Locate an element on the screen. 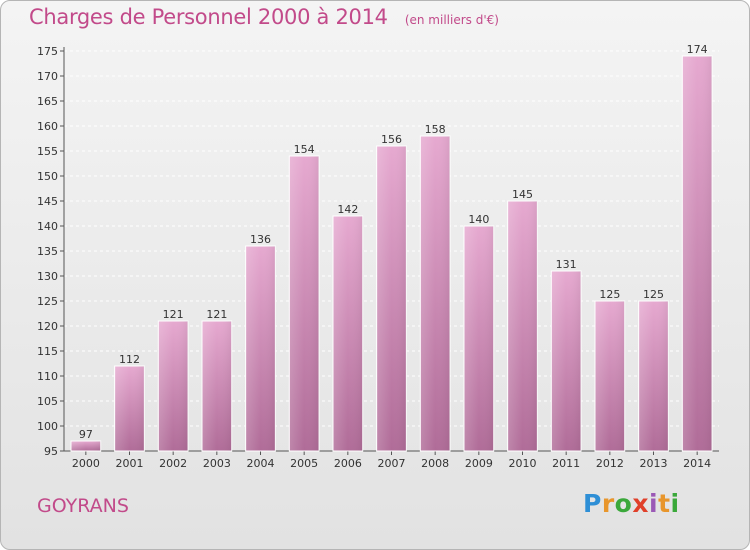  x-tick-label: 2006 is located at coordinates (348, 463).